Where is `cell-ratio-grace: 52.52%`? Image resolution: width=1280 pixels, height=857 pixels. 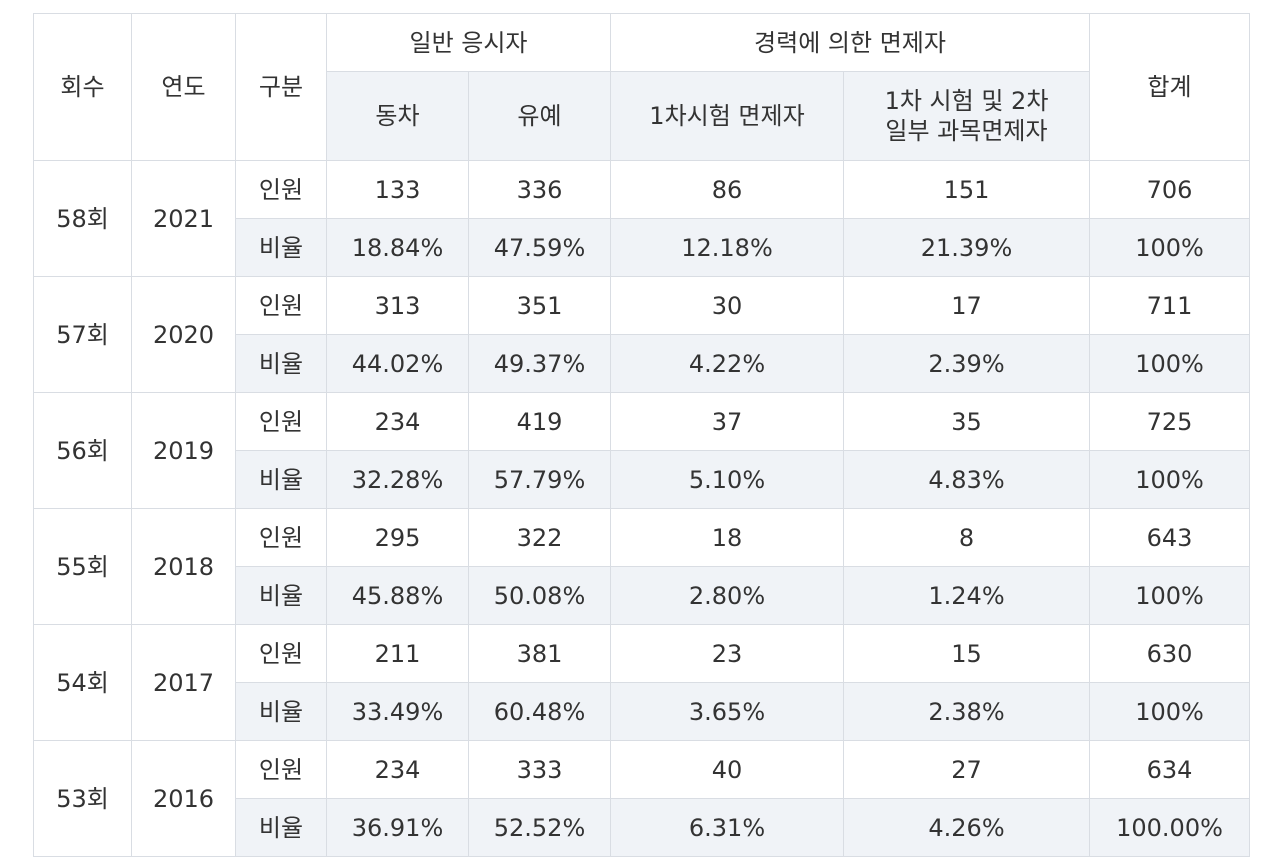
cell-ratio-grace: 52.52% is located at coordinates (539, 827).